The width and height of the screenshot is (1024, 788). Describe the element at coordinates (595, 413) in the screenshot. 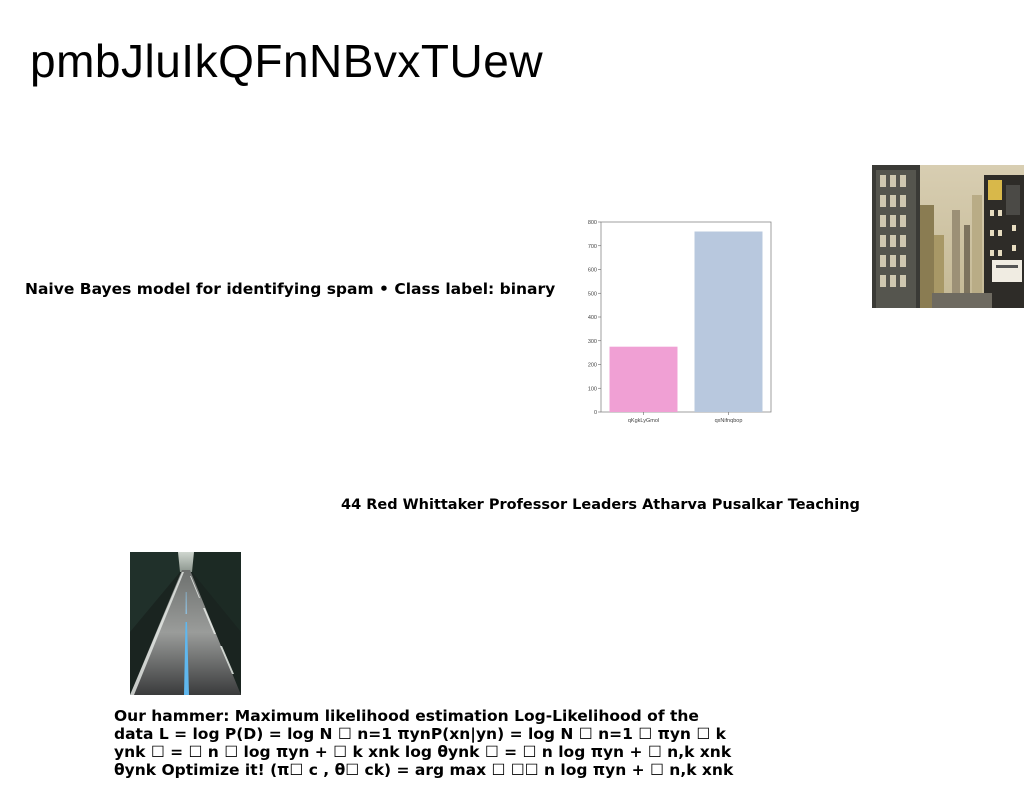

I see `y-tick-label: 0` at that location.